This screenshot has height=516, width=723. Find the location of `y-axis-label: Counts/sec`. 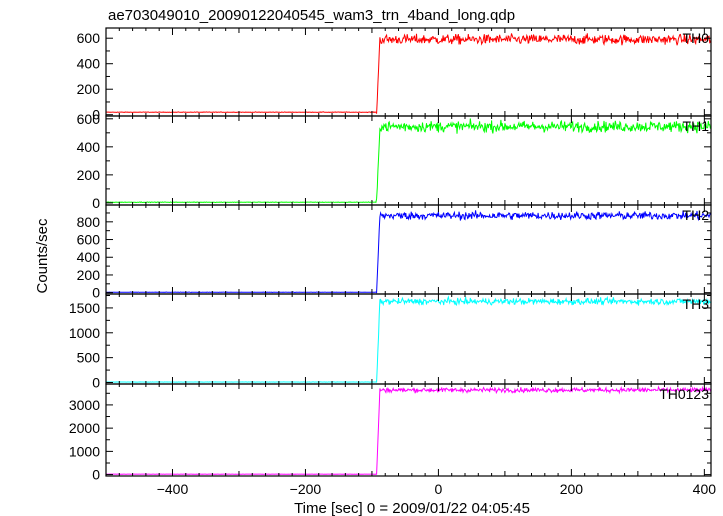

y-axis-label: Counts/sec is located at coordinates (42, 256).